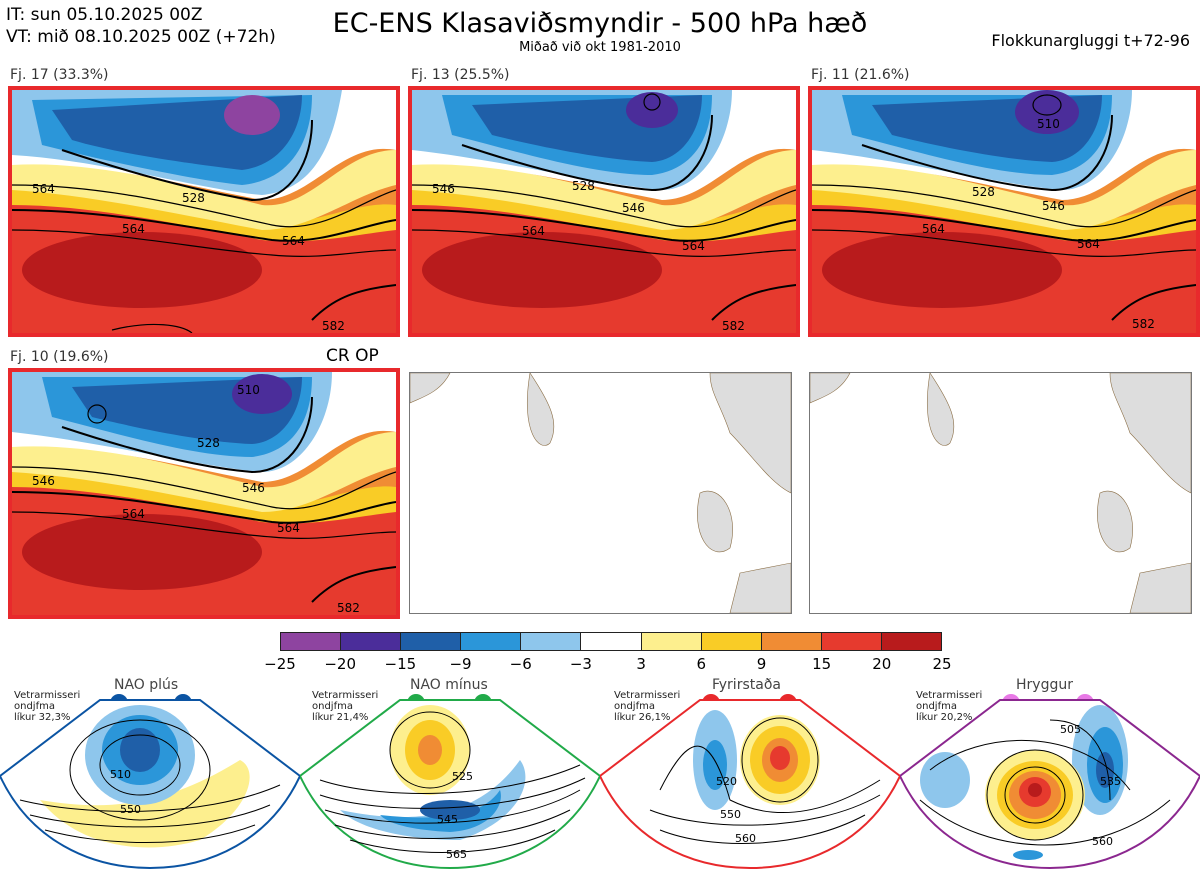 The width and height of the screenshot is (1200, 871). I want to click on regime-probability: líkur 32,3%, so click(42, 717).